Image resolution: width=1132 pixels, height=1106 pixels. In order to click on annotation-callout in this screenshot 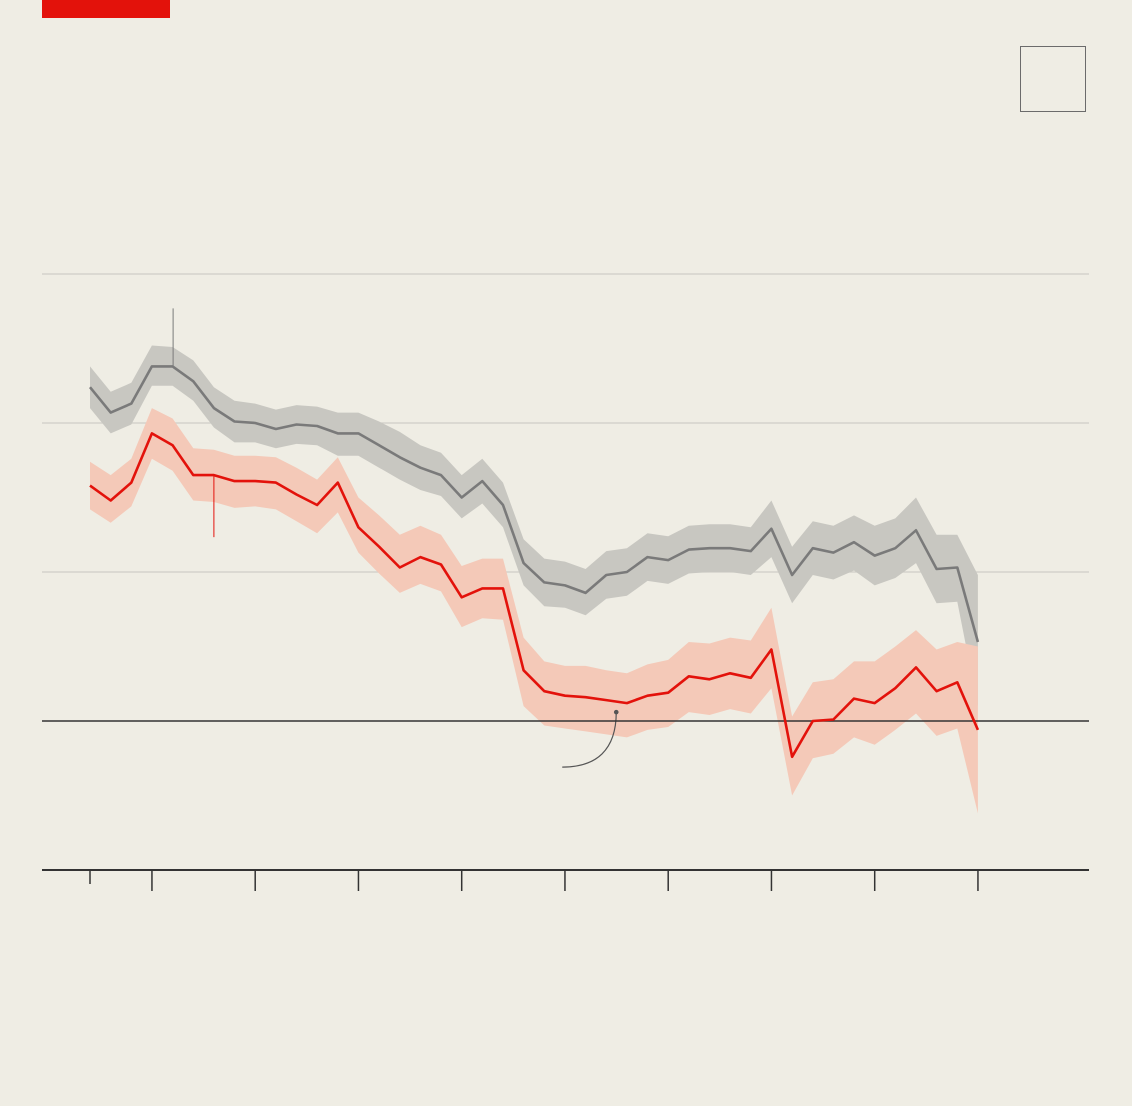, I will do `click(589, 740)`.